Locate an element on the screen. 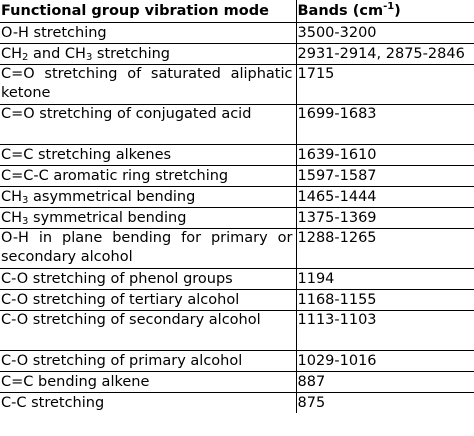 Image resolution: width=474 pixels, height=436 pixels. bands-cell: 1639-1610 is located at coordinates (385, 155).